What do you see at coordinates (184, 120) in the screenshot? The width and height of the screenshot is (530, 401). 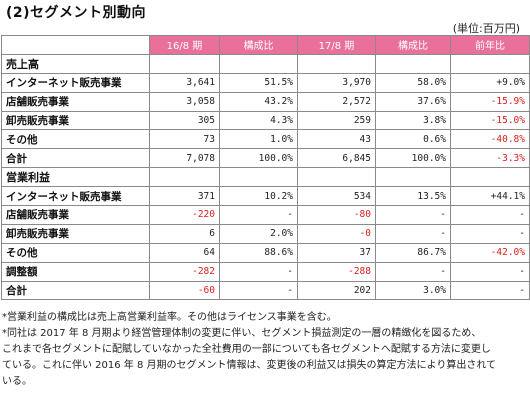 I see `value-16-8: 305` at bounding box center [184, 120].